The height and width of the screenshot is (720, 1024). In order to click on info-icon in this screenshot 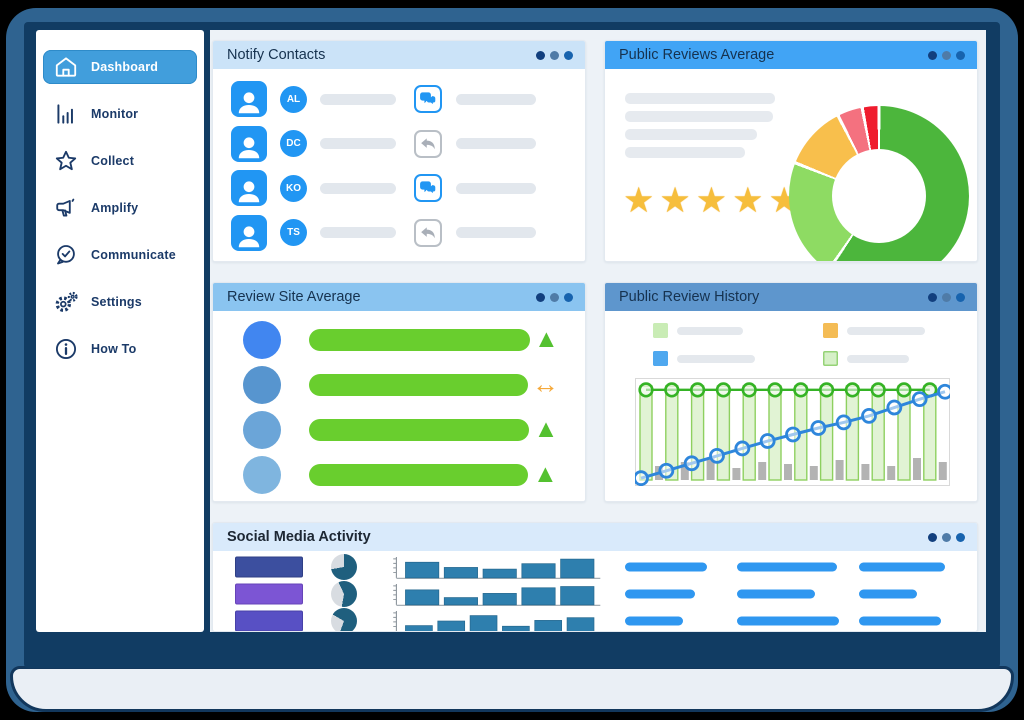, I will do `click(66, 349)`.